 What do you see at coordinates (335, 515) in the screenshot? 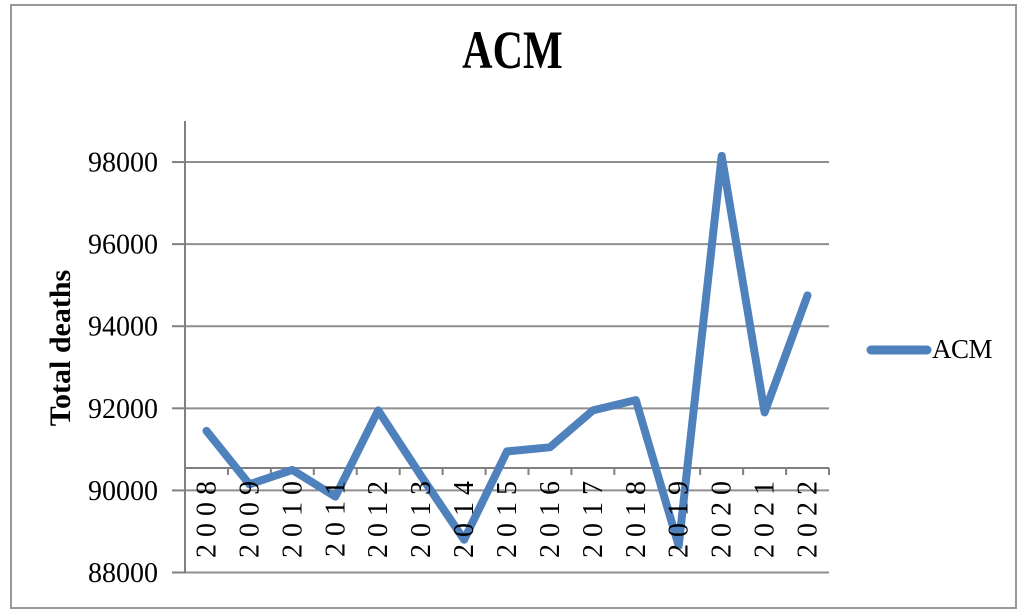
I see `x-tick-label-2011: 2011` at bounding box center [335, 515].